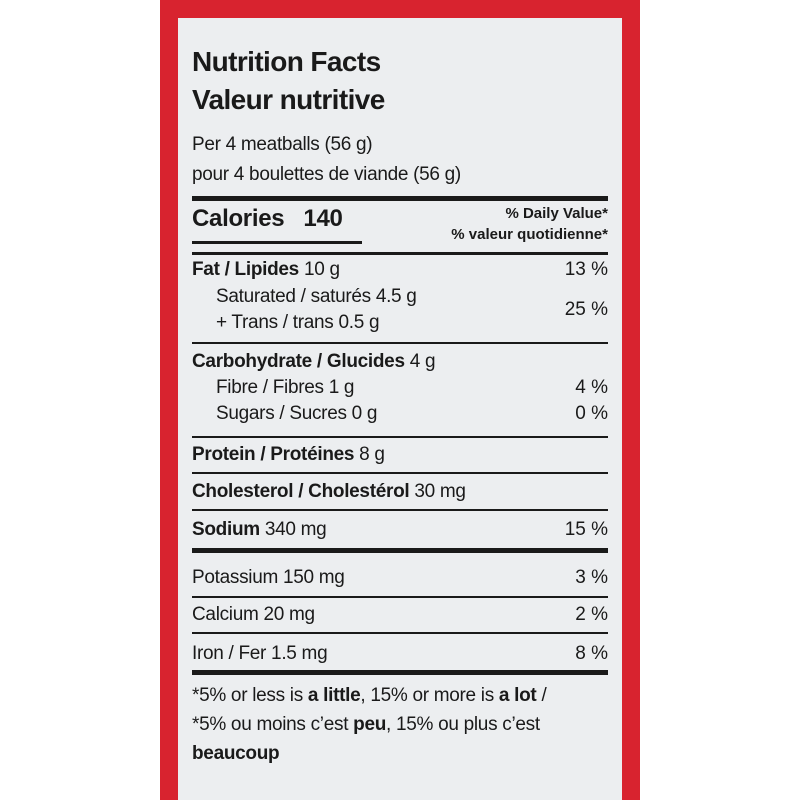 This screenshot has width=800, height=800. What do you see at coordinates (260, 653) in the screenshot?
I see `iron: Iron / Fer 1.5 mg` at bounding box center [260, 653].